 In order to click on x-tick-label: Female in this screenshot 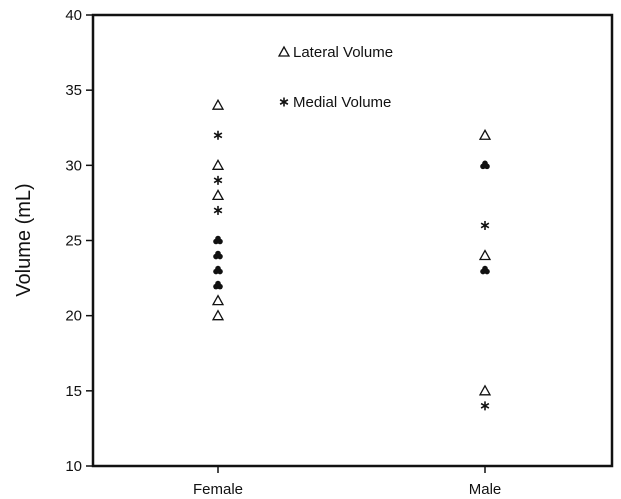, I will do `click(218, 489)`.